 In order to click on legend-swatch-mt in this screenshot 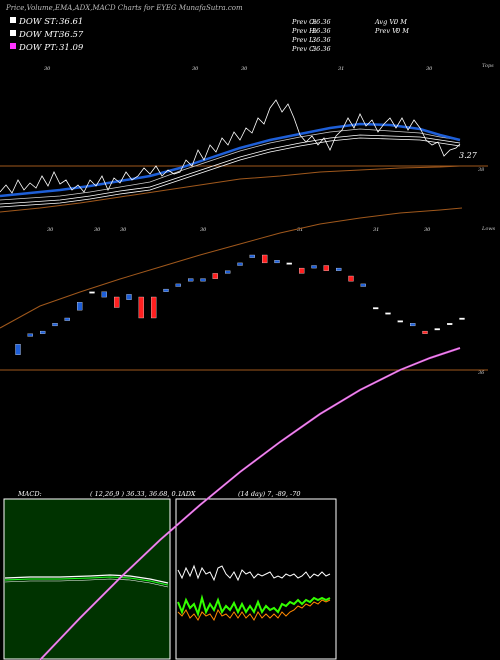, I will do `click(13, 33)`.